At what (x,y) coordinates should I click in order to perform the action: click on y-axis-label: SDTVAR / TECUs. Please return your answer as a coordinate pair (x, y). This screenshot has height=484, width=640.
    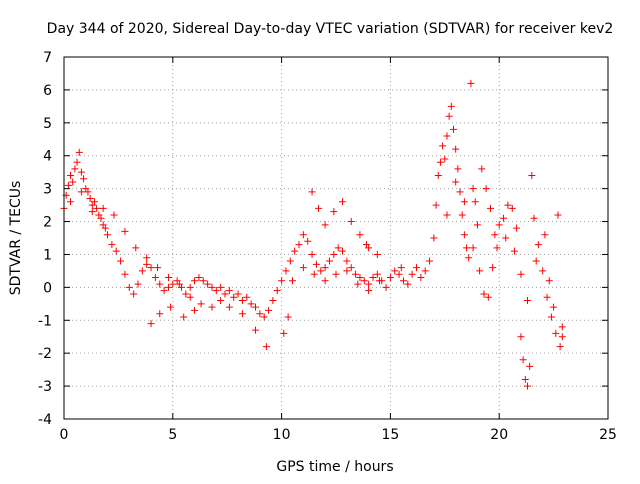
    Looking at the image, I should click on (16, 238).